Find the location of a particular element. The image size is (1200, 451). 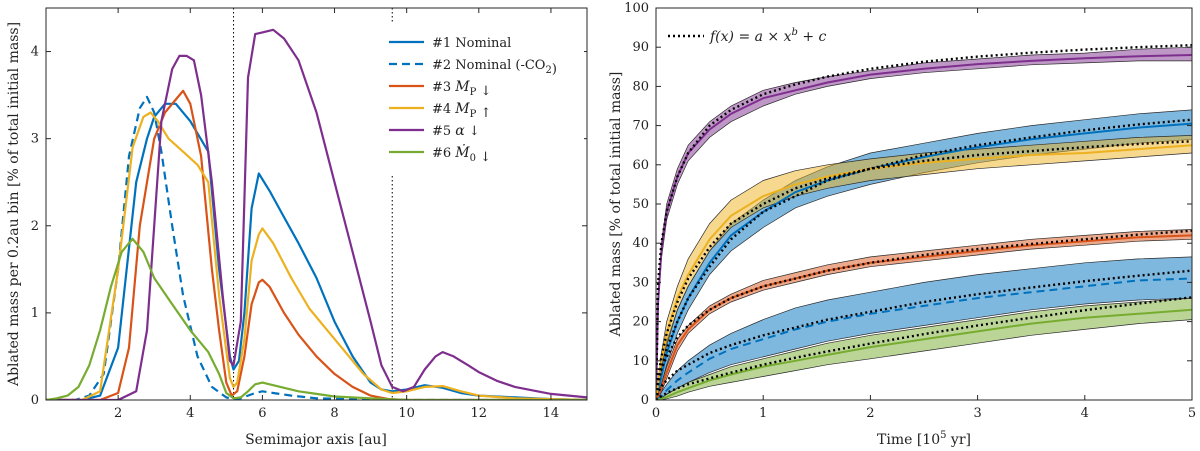

left-ytick-label: 0 is located at coordinates (35, 400).